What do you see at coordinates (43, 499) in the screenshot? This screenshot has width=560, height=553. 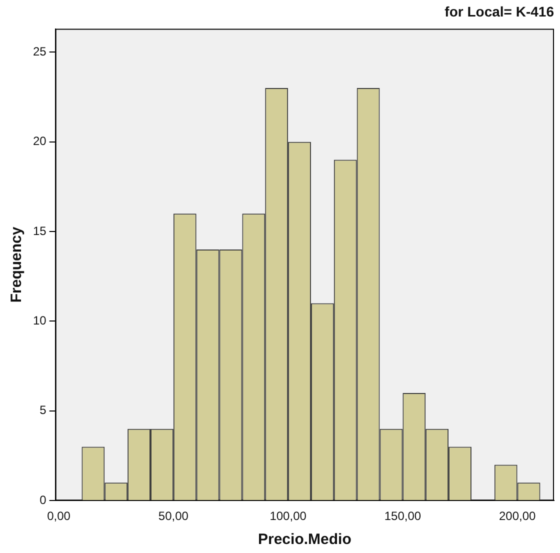 I see `y-tick-label: 0` at bounding box center [43, 499].